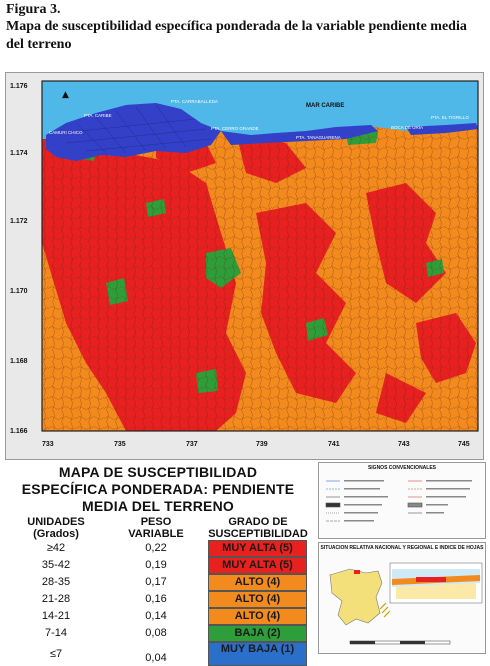 Image resolution: width=490 pixels, height=666 pixels. Describe the element at coordinates (19, 431) in the screenshot. I see `y-tick: 1.166` at that location.